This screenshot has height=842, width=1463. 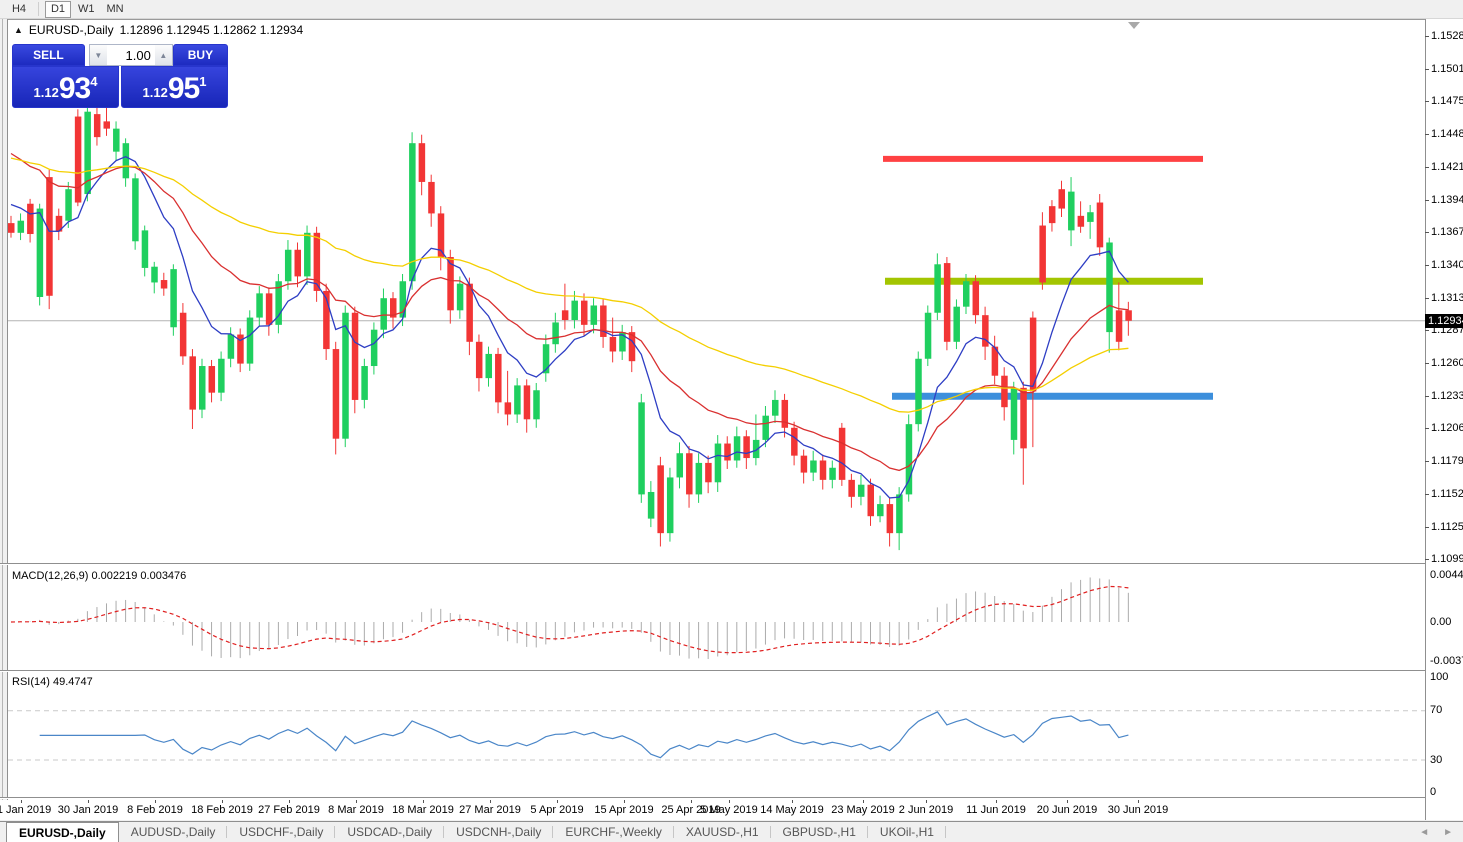 What do you see at coordinates (155, 810) in the screenshot?
I see `date-axis-label: 8 Feb 2019` at bounding box center [155, 810].